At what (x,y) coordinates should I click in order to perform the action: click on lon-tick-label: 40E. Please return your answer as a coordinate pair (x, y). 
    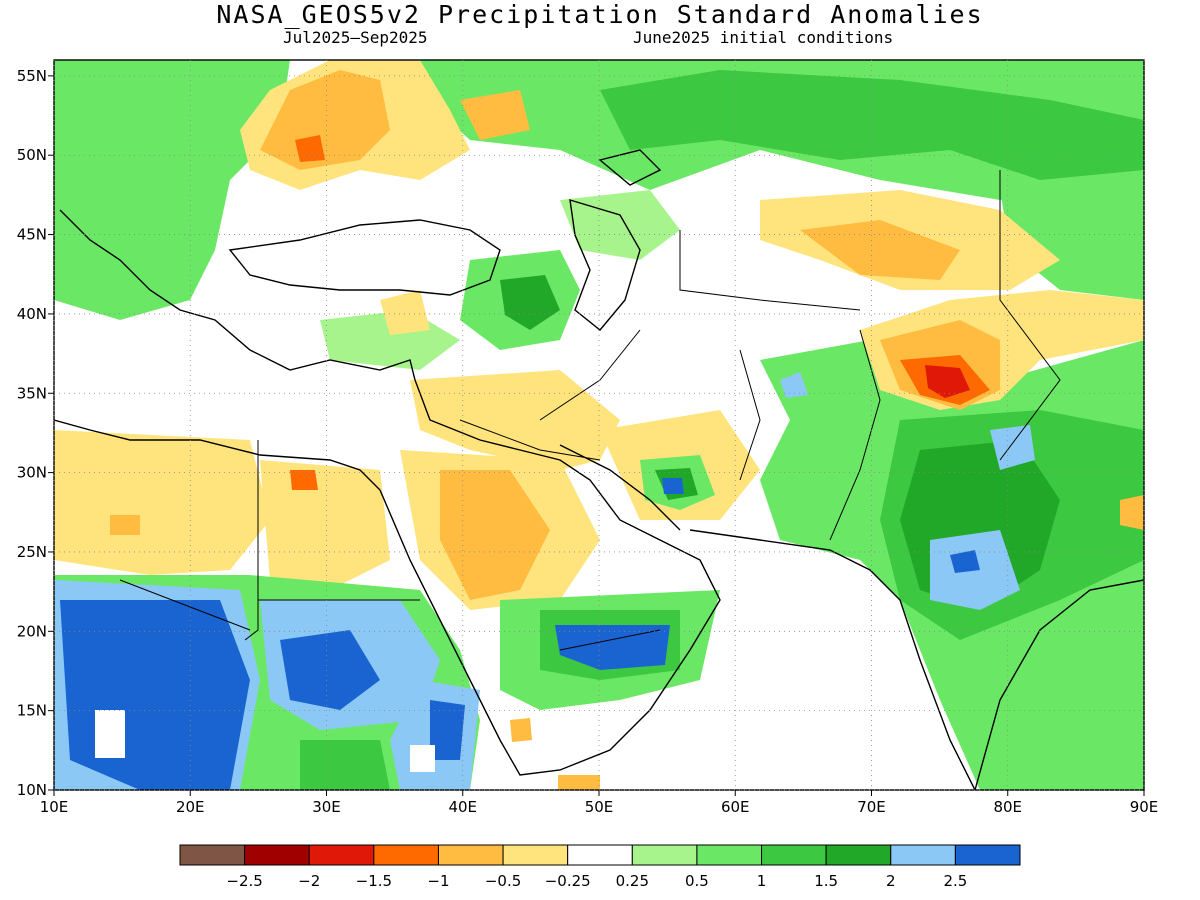
    Looking at the image, I should click on (462, 807).